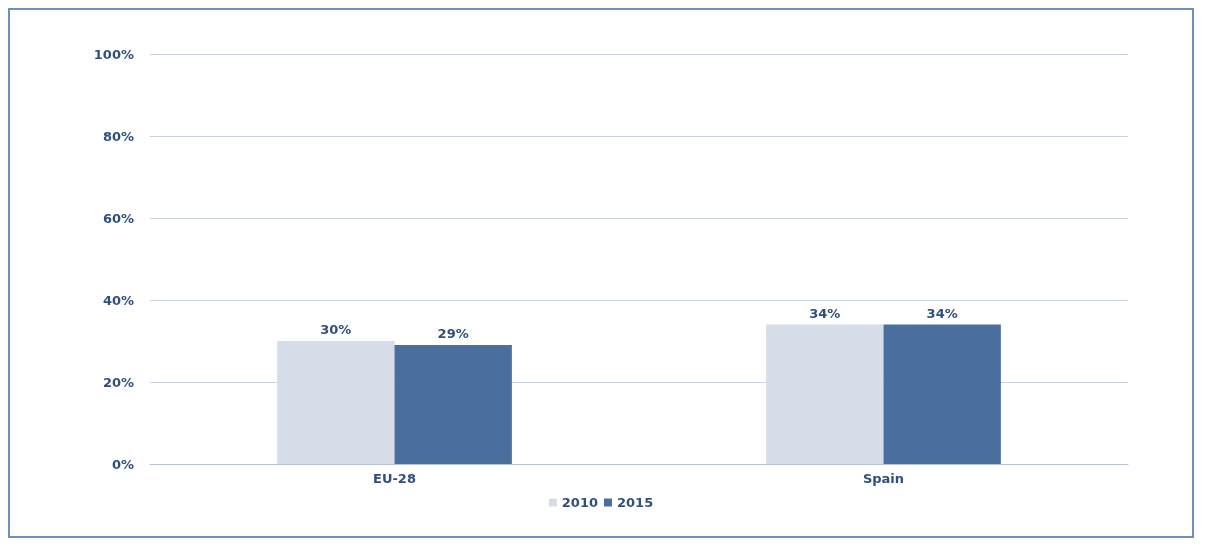 The image size is (1206, 551). I want to click on legend-label: 2015, so click(635, 502).